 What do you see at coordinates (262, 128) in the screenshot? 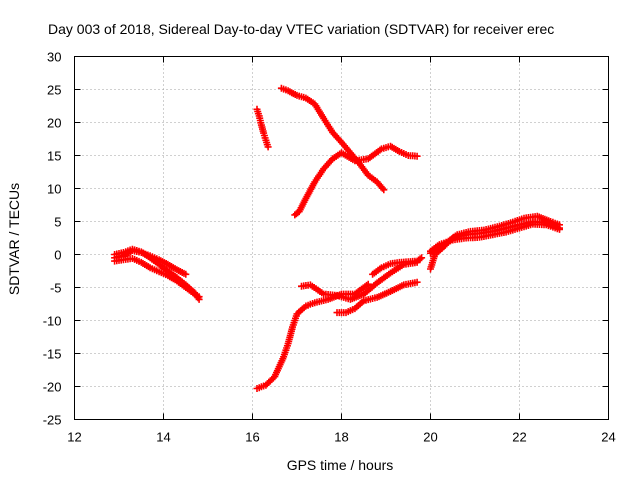
I see `series-arc-d` at bounding box center [262, 128].